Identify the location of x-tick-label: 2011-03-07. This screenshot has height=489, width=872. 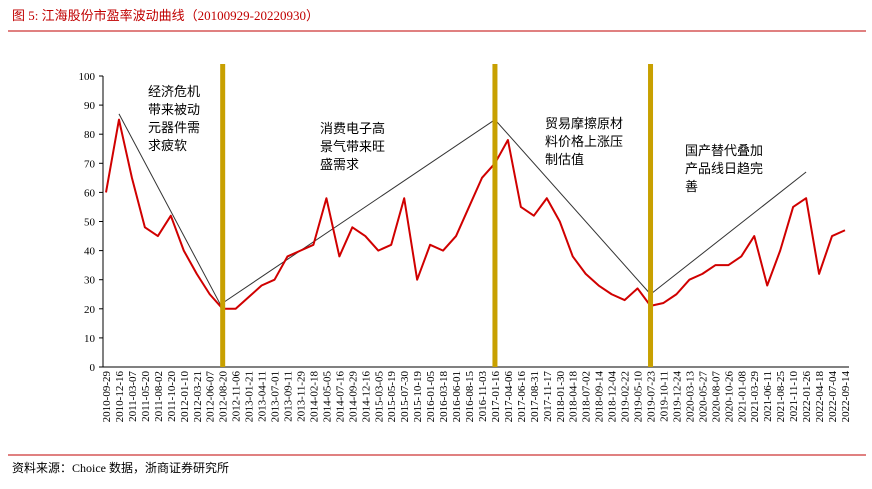
(133, 396).